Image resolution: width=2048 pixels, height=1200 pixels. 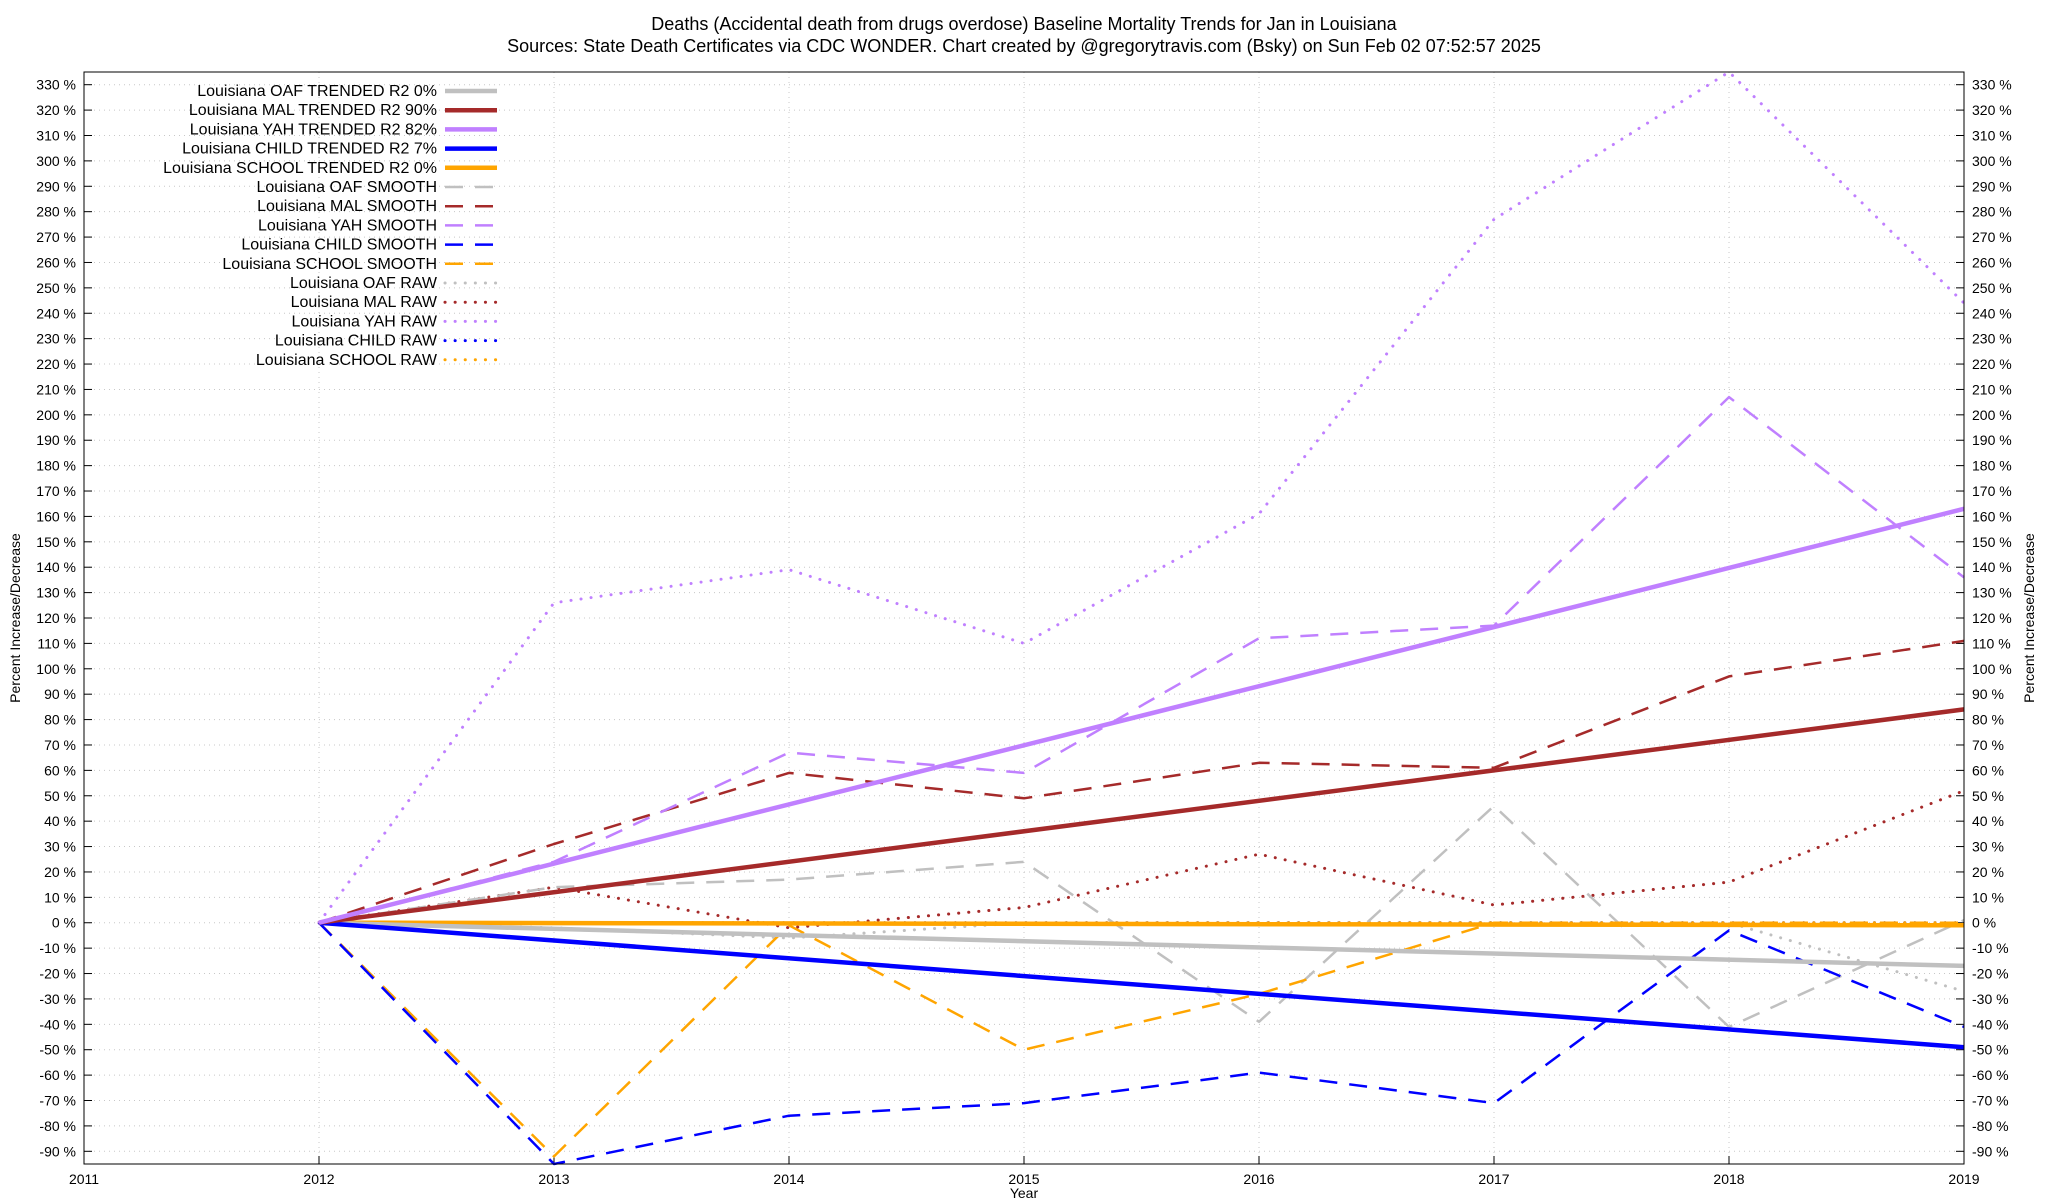 I want to click on y-tick-label-right: 210 %, so click(x=1992, y=389).